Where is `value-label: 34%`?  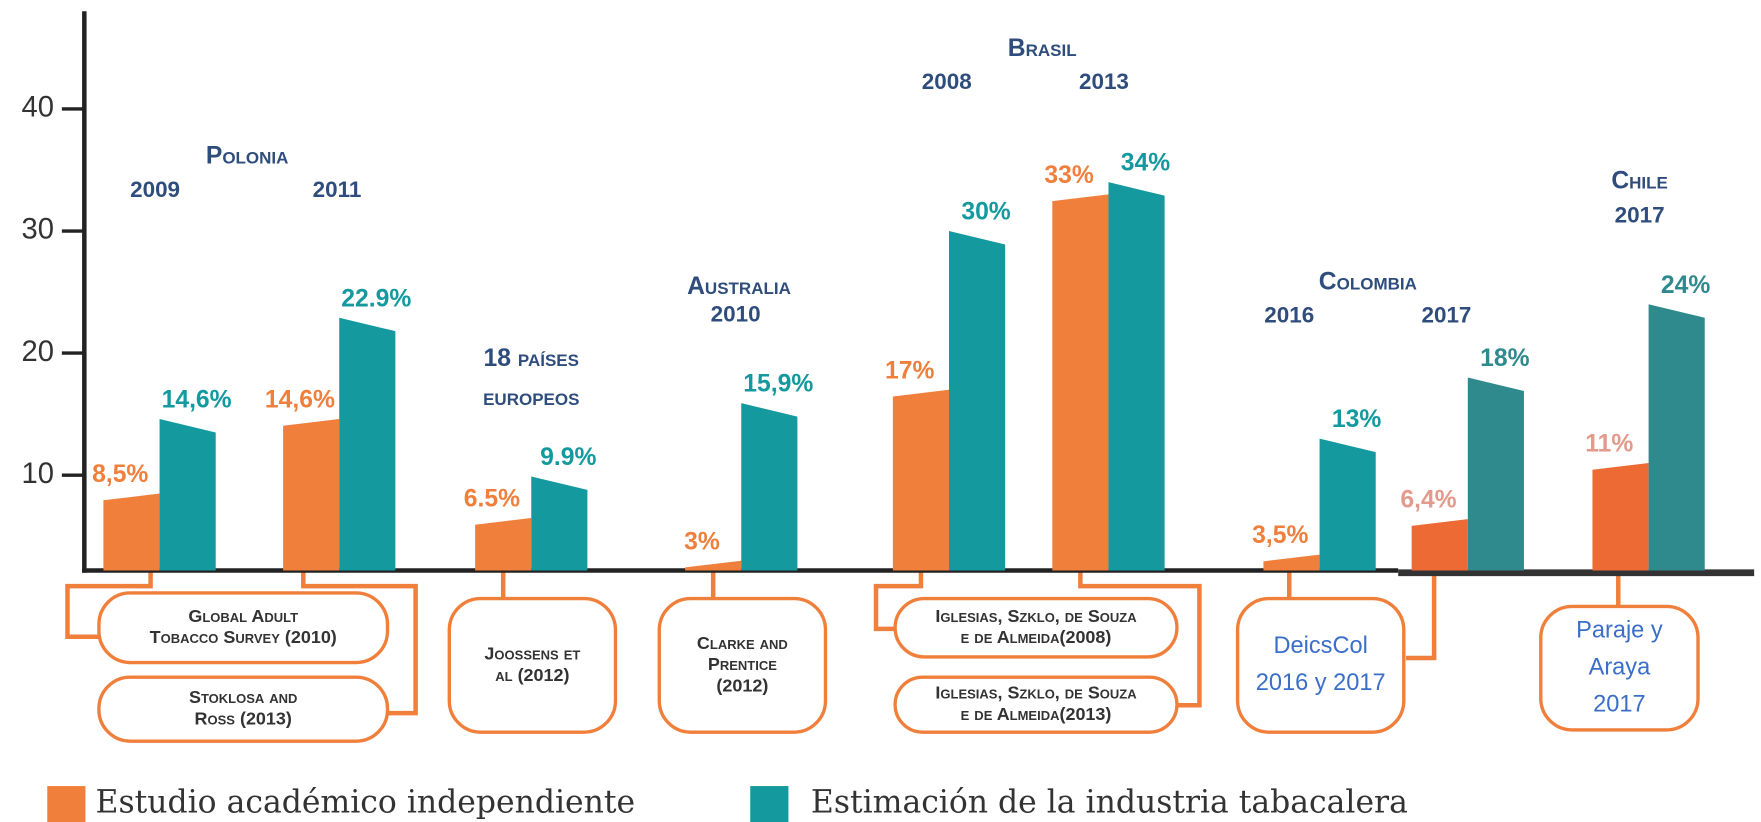 value-label: 34% is located at coordinates (1145, 163).